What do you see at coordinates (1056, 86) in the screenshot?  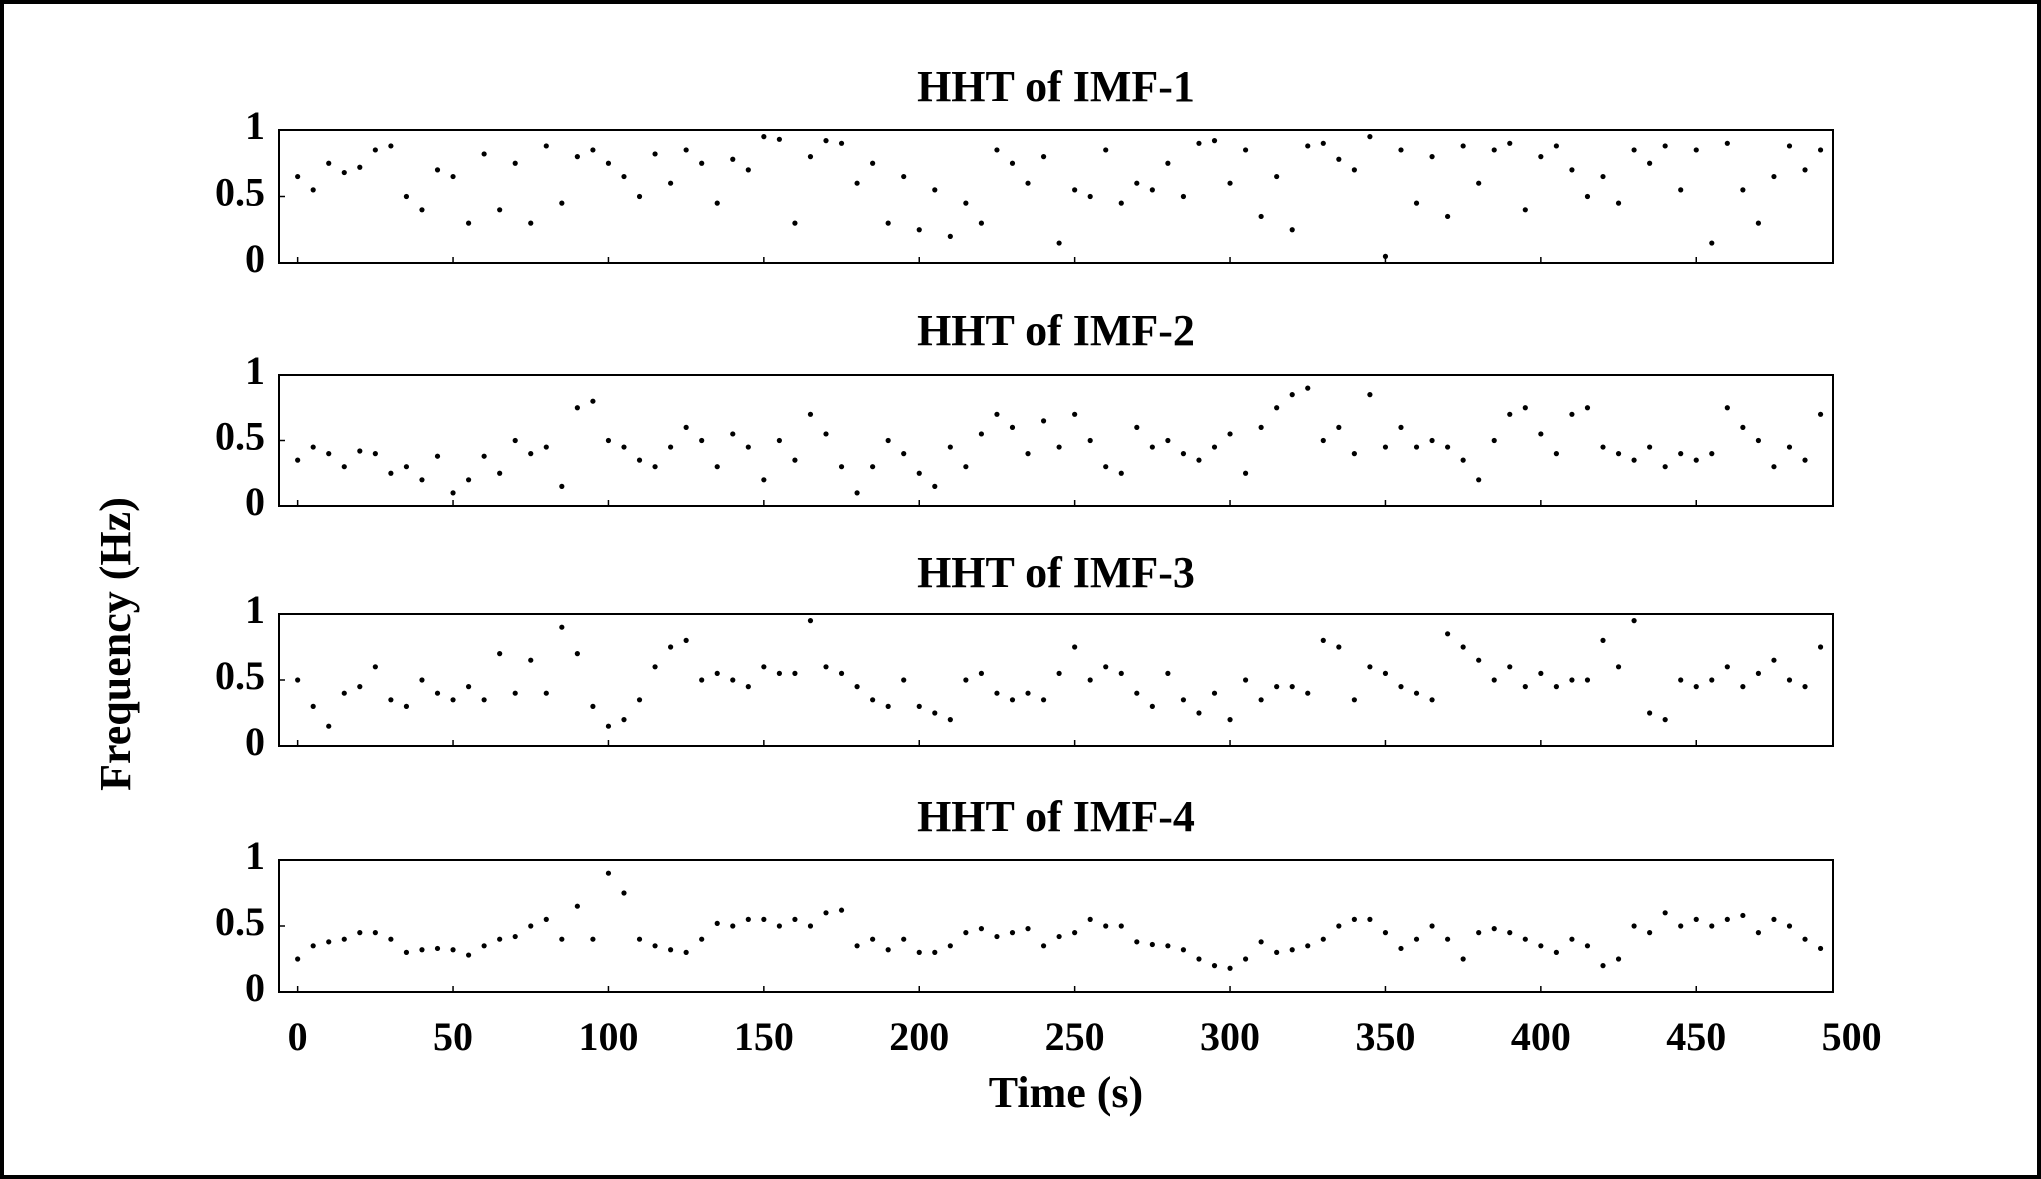 I see `panel-title: HHT of IMF-1` at bounding box center [1056, 86].